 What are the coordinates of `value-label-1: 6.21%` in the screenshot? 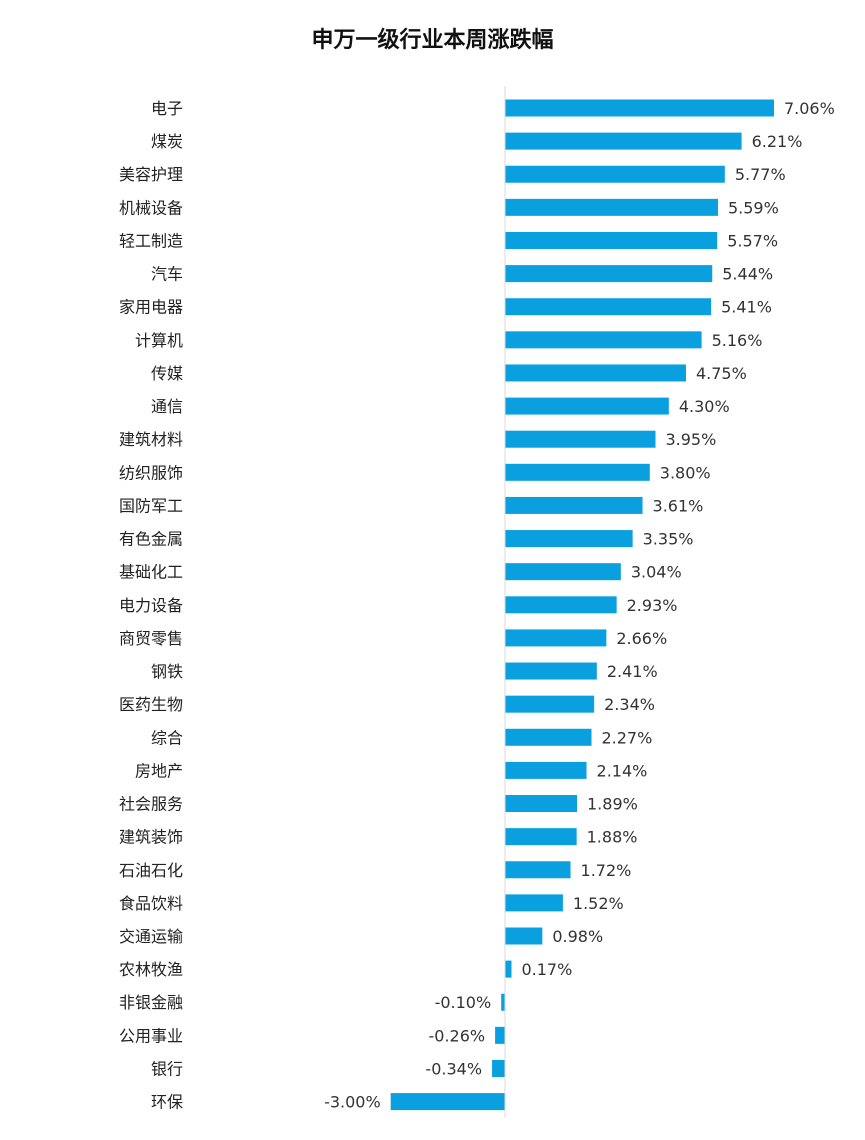 It's located at (777, 141).